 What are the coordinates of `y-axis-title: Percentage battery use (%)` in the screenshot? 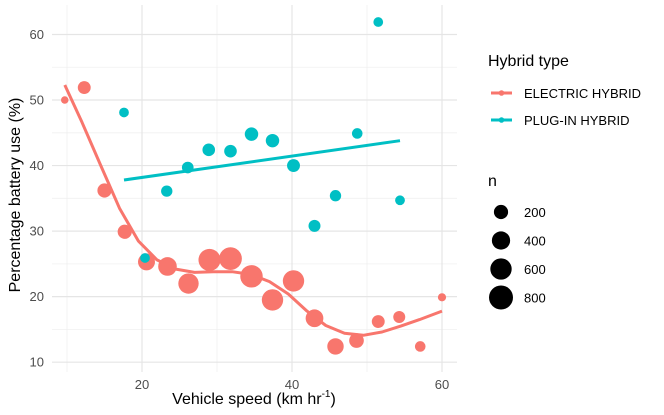 It's located at (15, 195).